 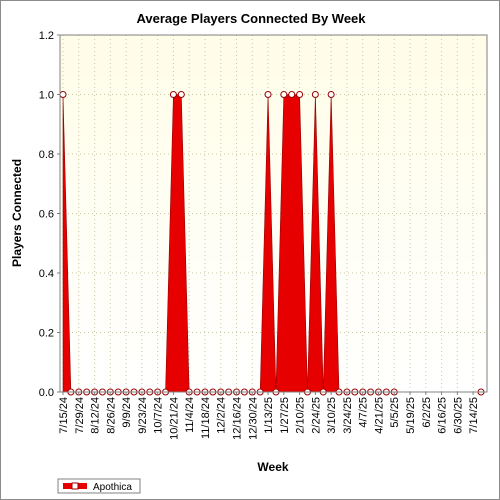 What do you see at coordinates (127, 412) in the screenshot?
I see `x-tick-label: 9/9/24` at bounding box center [127, 412].